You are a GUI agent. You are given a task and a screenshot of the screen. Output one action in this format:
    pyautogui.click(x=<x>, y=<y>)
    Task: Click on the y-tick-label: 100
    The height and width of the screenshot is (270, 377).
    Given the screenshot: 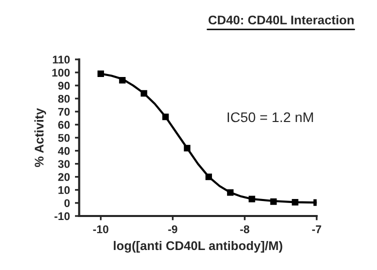 What is the action you would take?
    pyautogui.click(x=61, y=72)
    